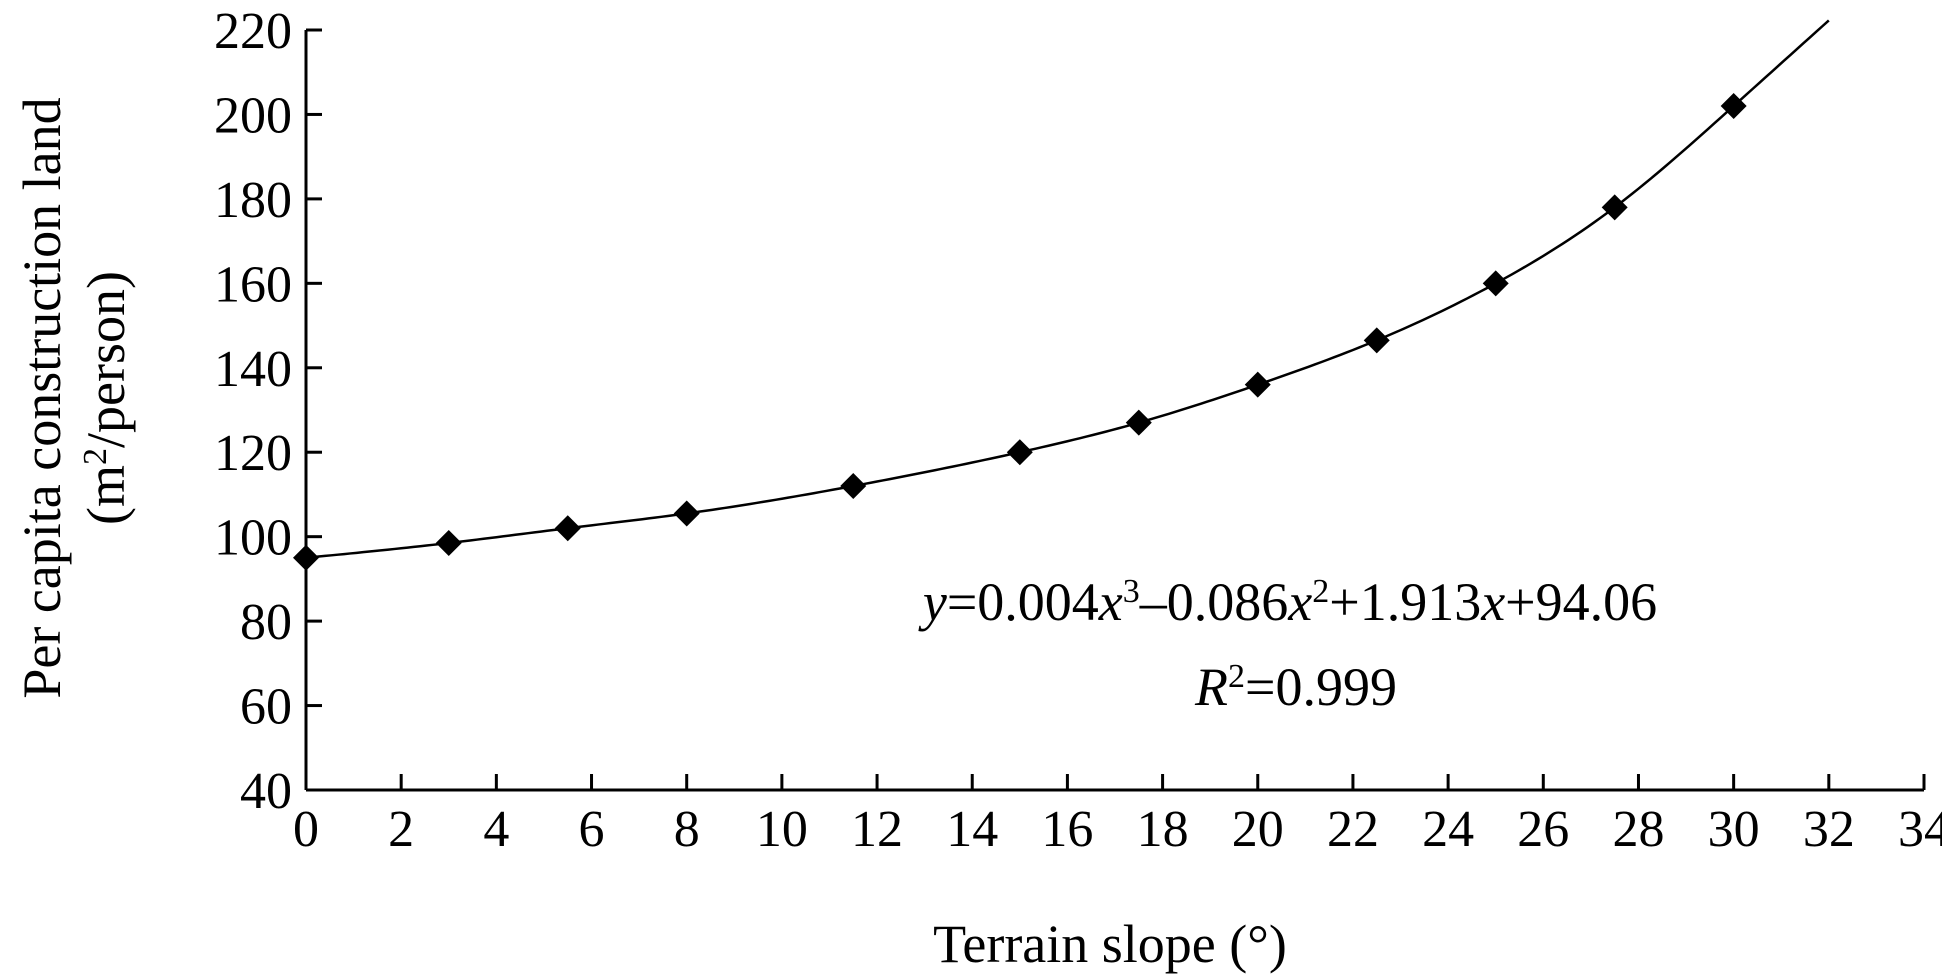  What do you see at coordinates (1117, 816) in the screenshot?
I see `x-axis-ticks: 0 2 4 6 8 10 12 14 16 18 20 22 24 26 28 30 32 34` at bounding box center [1117, 816].